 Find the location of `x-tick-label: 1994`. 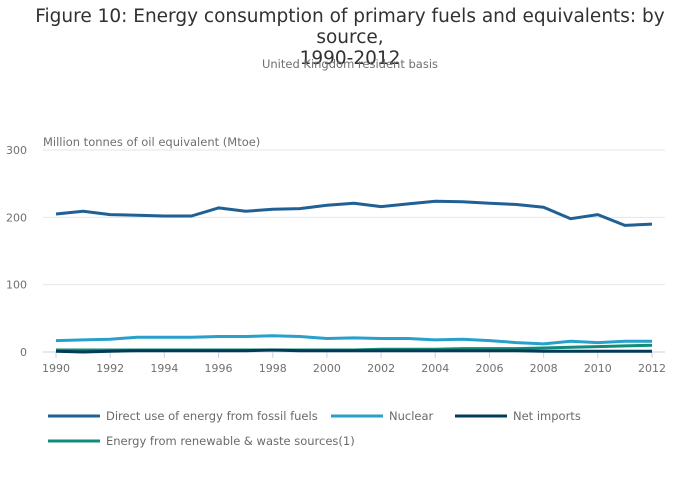

x-tick-label: 1994 is located at coordinates (164, 368).